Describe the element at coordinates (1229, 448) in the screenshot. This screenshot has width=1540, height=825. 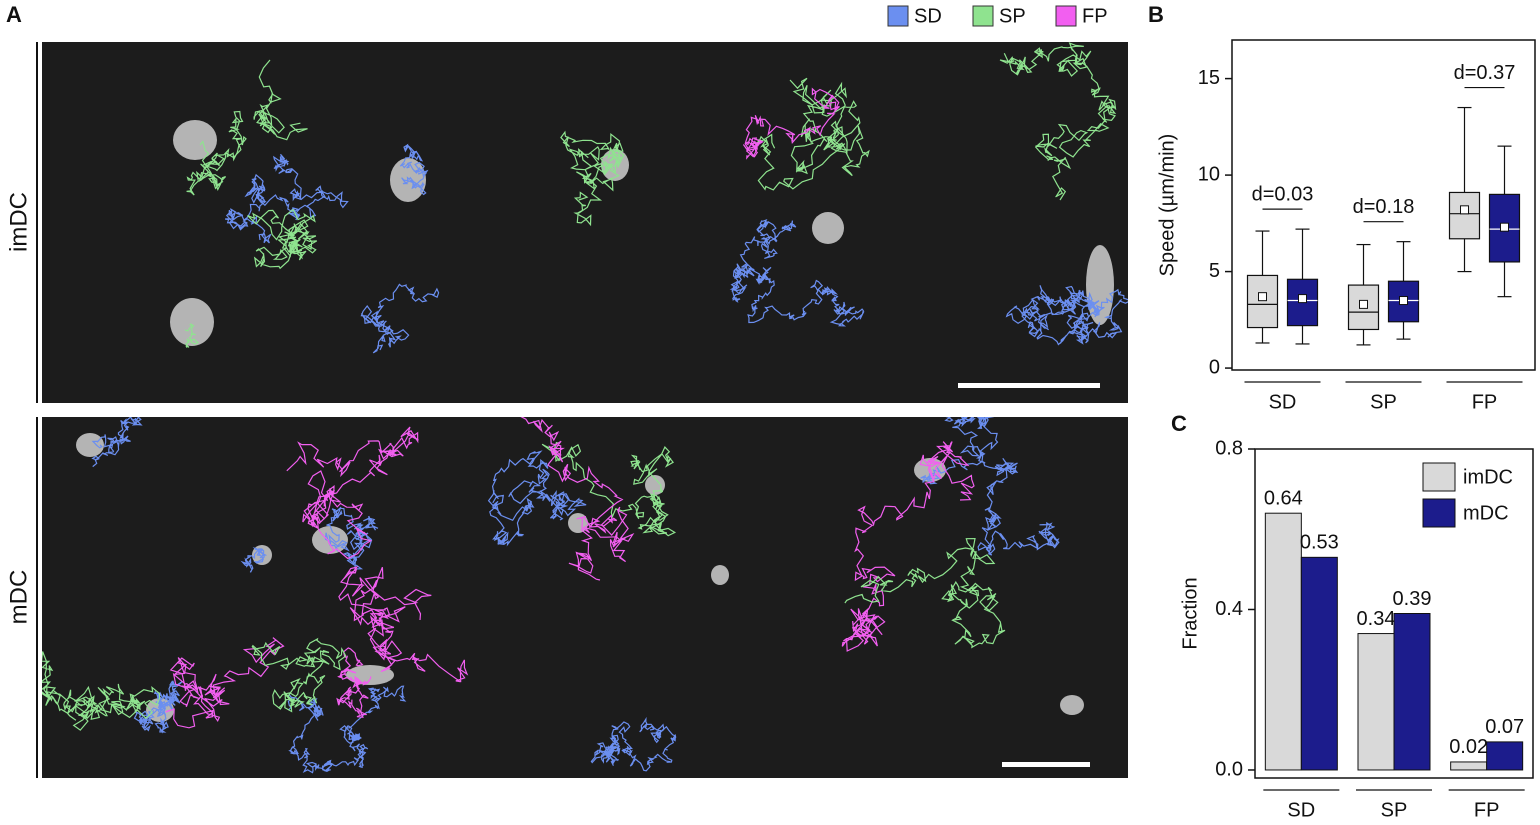
I see `y-tick-label: 0.8` at that location.